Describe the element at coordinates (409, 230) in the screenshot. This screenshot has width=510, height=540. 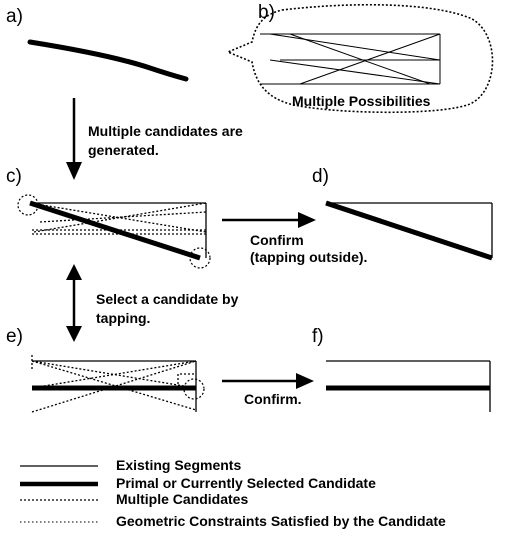
I see `panel-d-sketch` at that location.